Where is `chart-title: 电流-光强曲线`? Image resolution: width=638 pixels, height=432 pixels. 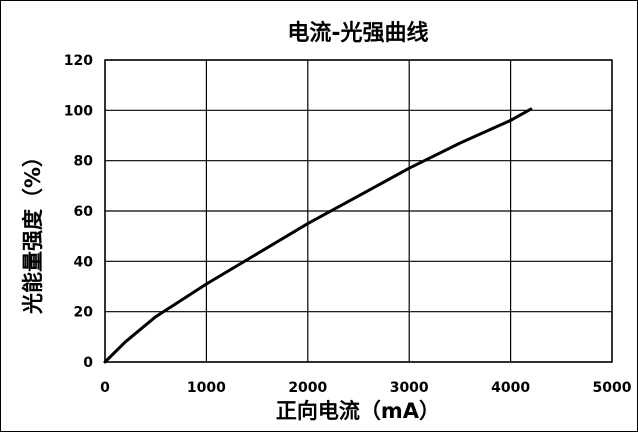 chart-title: 电流-光强曲线 is located at coordinates (357, 33).